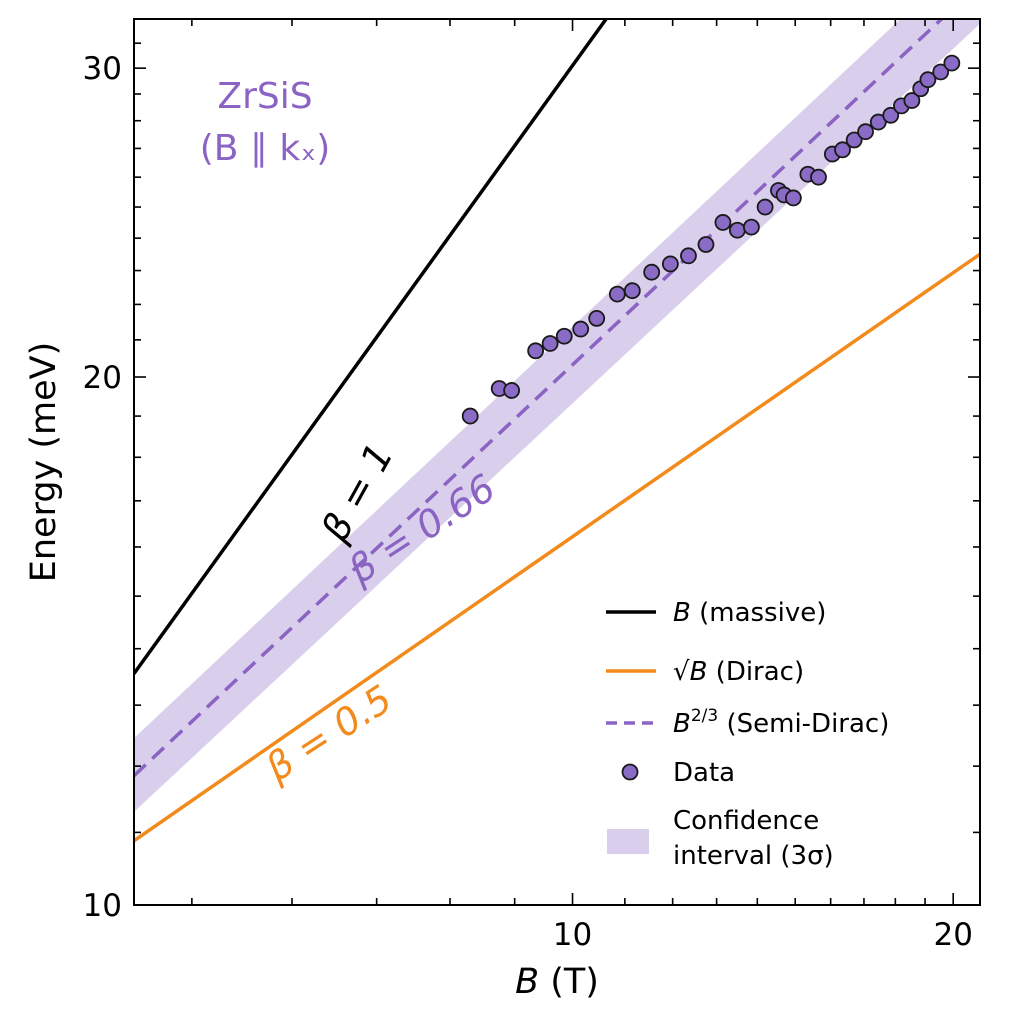 The height and width of the screenshot is (1030, 1024). I want to click on x-axis-label-unit: (T), so click(569, 982).